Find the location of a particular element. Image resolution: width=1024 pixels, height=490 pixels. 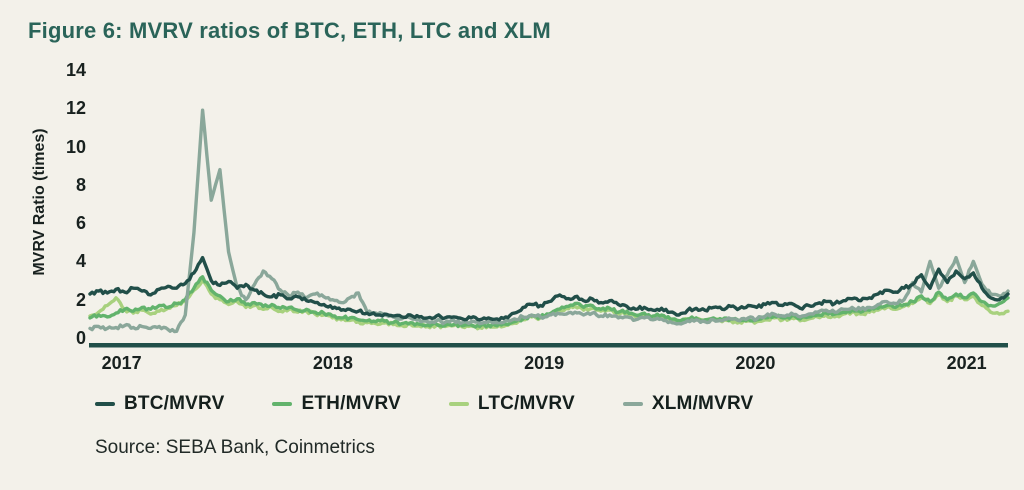

source-text: Source: SEBA Bank, Coinmetrics is located at coordinates (235, 447).